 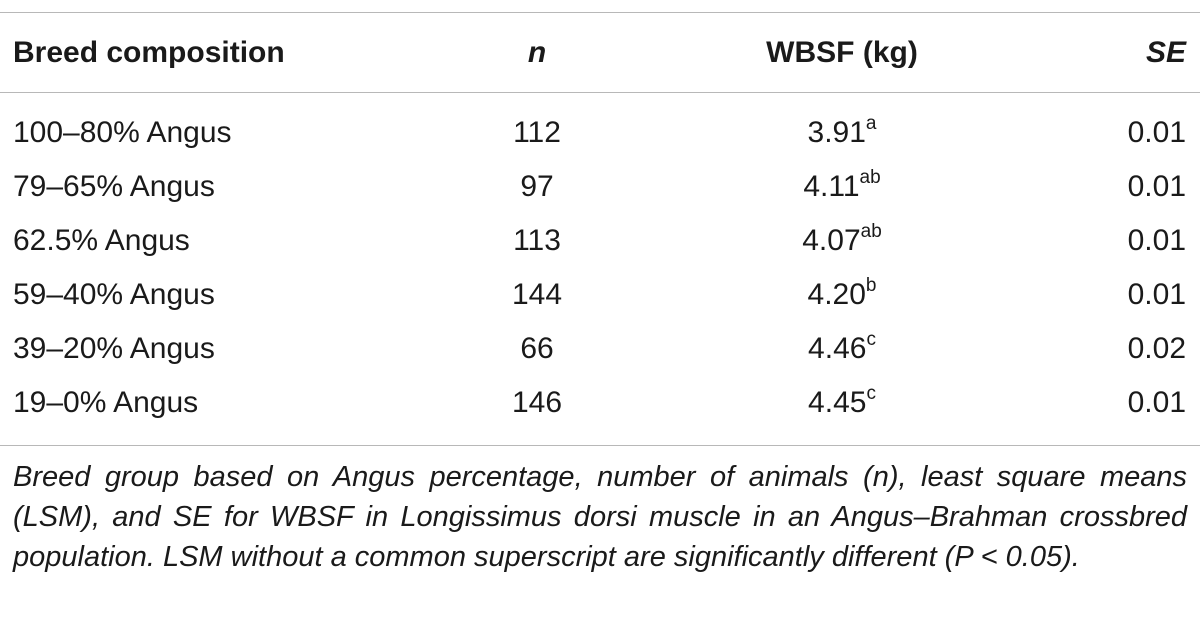 What do you see at coordinates (842, 52) in the screenshot?
I see `header-wbsf: WBSF (kg)` at bounding box center [842, 52].